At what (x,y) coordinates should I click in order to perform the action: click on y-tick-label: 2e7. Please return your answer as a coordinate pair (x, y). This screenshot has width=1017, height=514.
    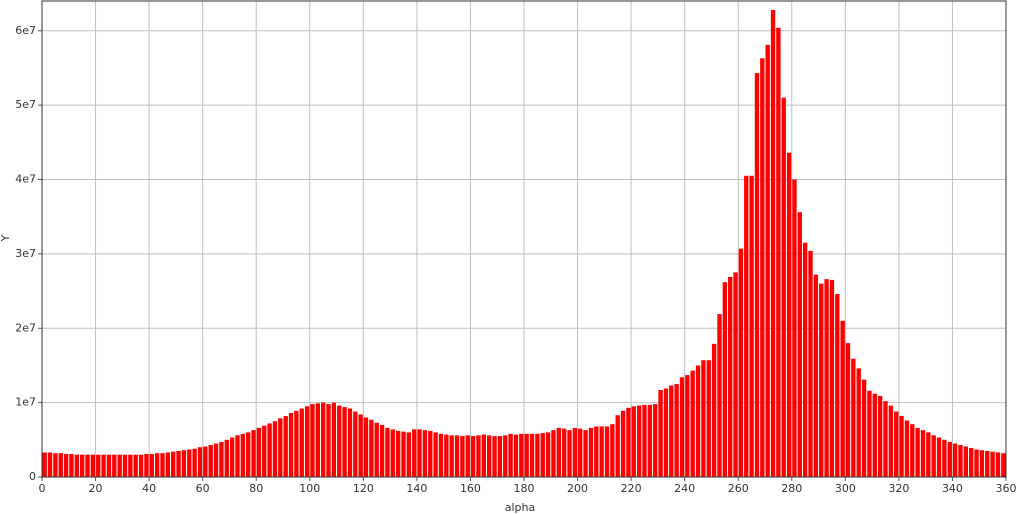
    Looking at the image, I should click on (25, 327).